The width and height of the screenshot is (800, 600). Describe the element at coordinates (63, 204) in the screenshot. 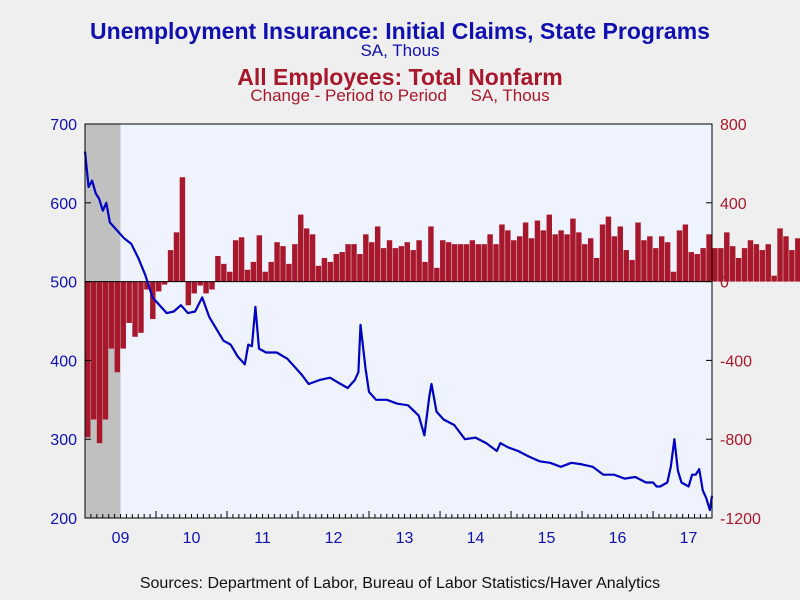

I see `left-tick-label: 600` at that location.